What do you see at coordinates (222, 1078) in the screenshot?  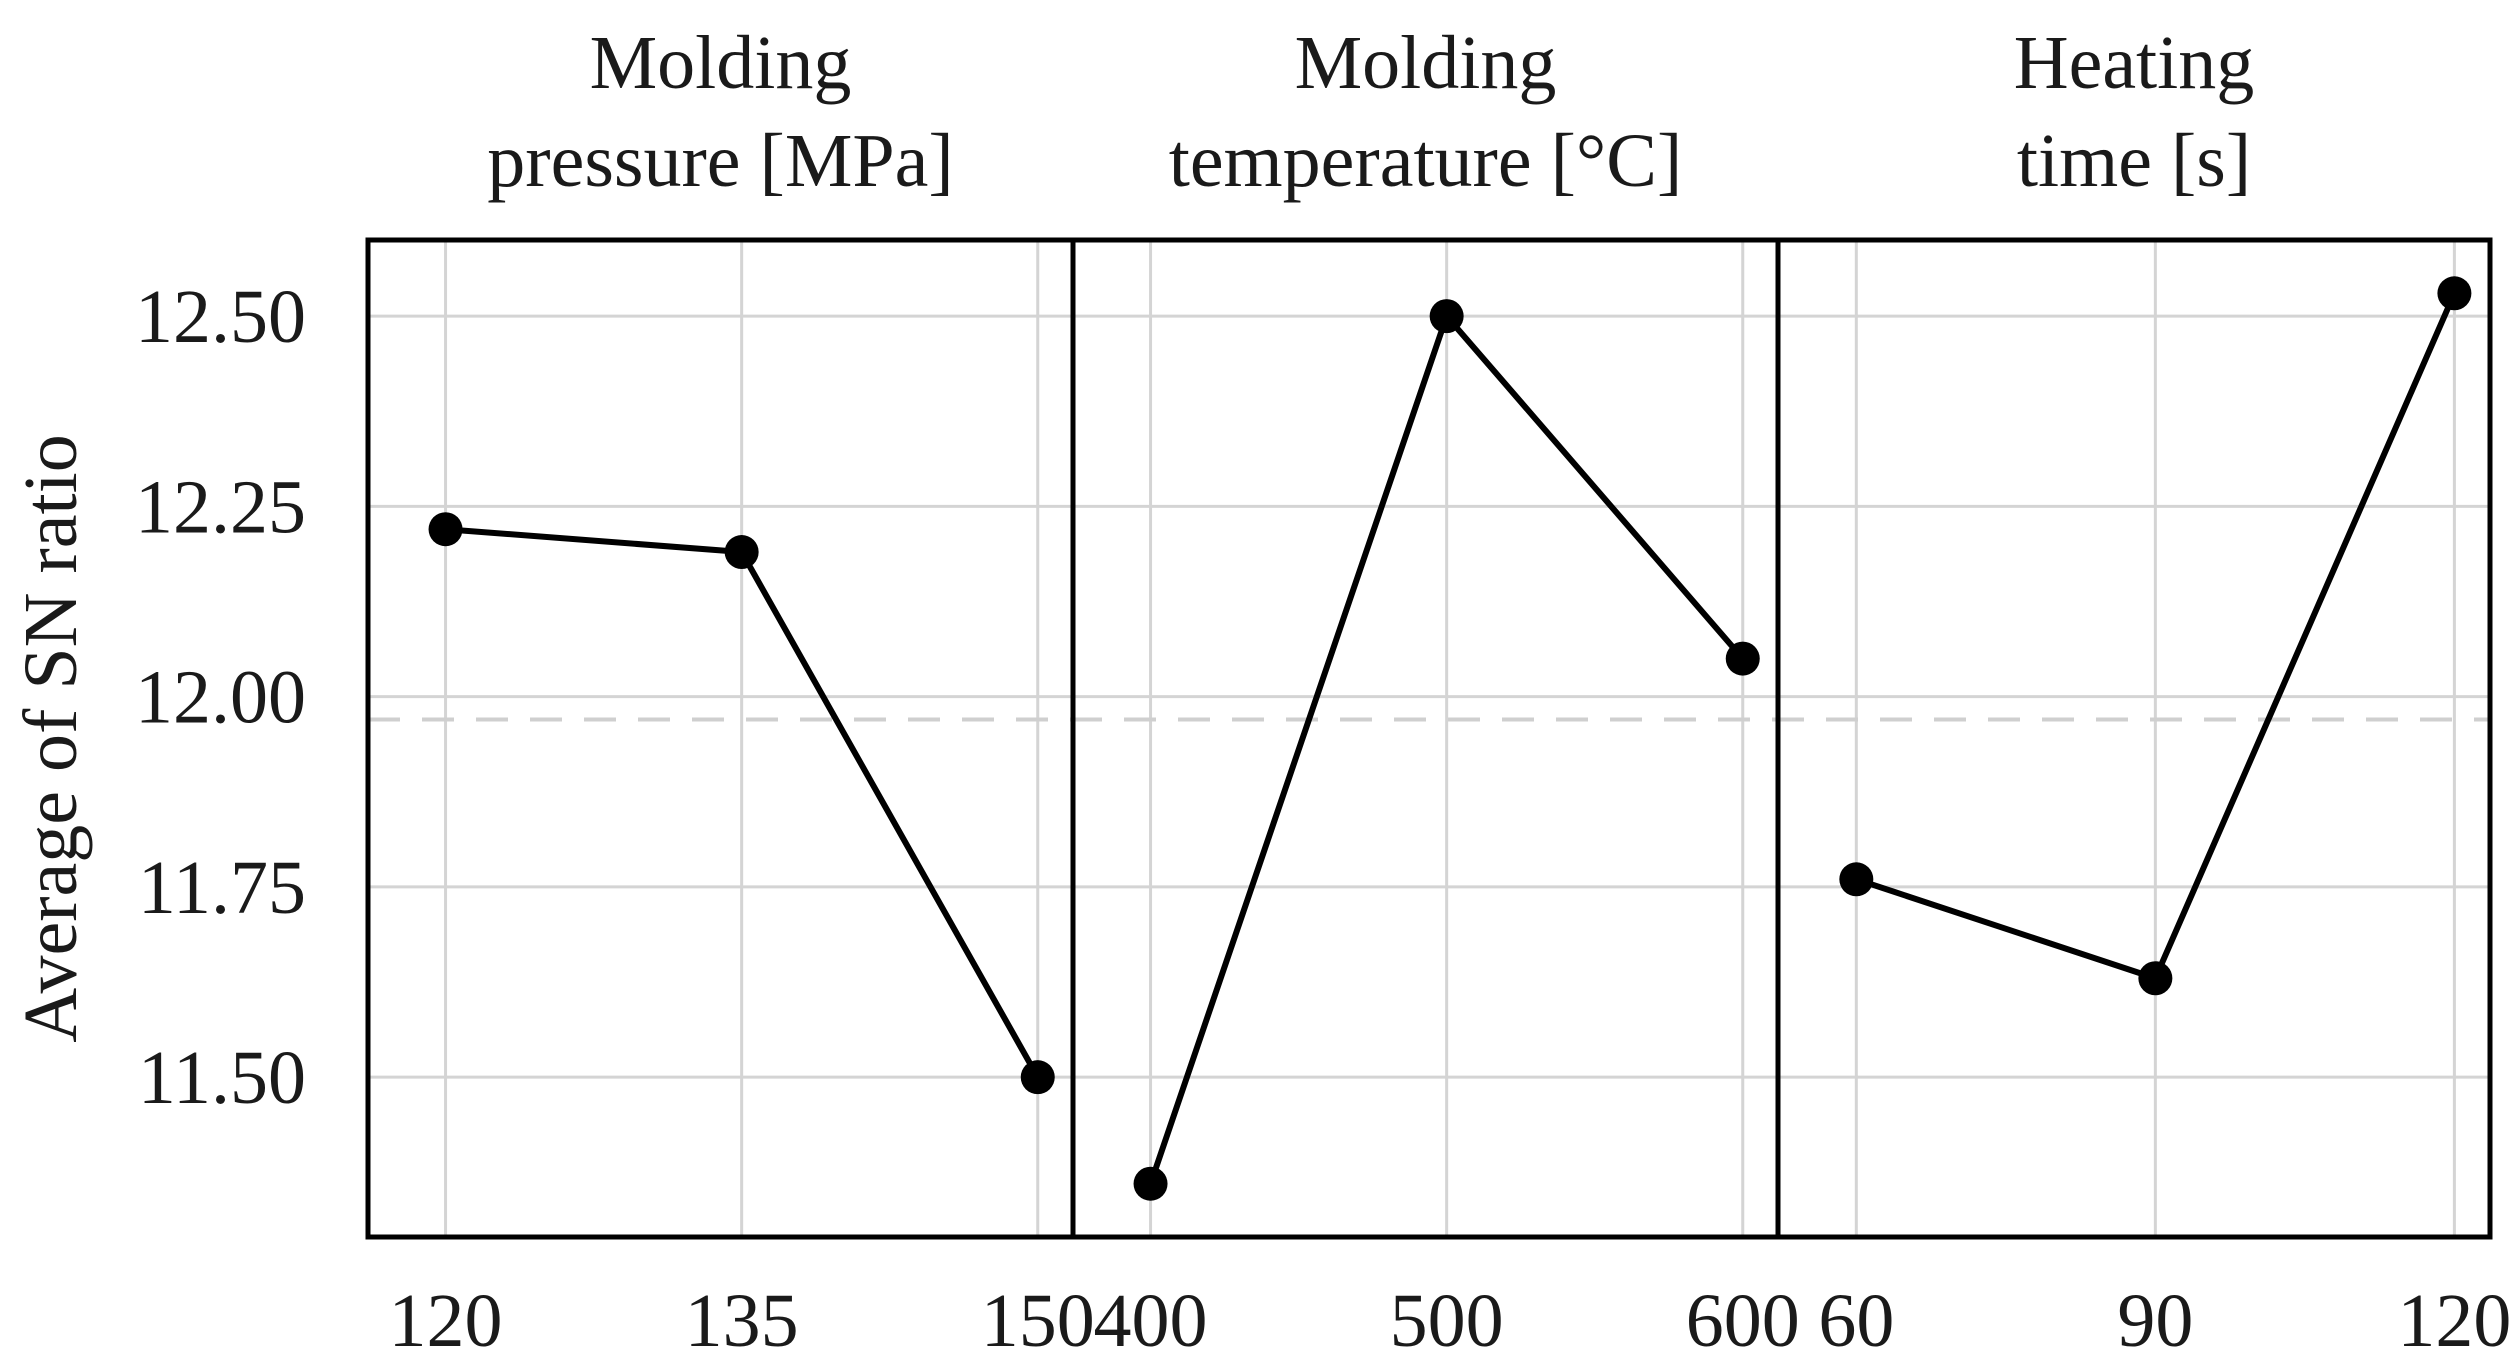 I see `y-tick-label: 11.50` at bounding box center [222, 1078].